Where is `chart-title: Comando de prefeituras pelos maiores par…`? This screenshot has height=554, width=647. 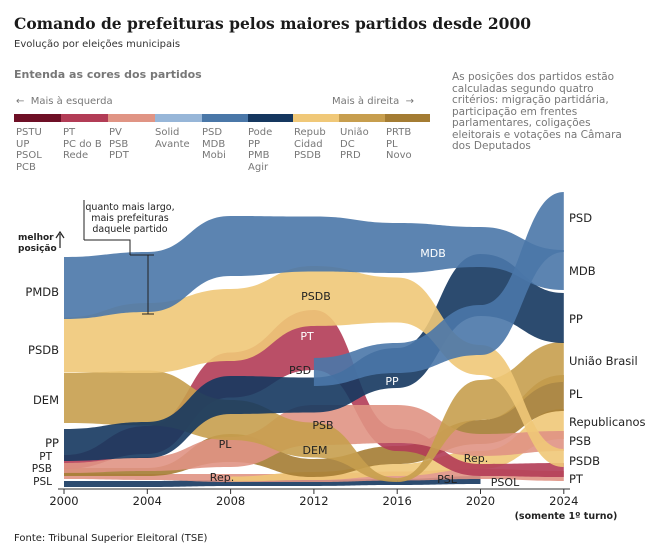
chart-title: Comando de prefeituras pelos maiores par… is located at coordinates (273, 23).